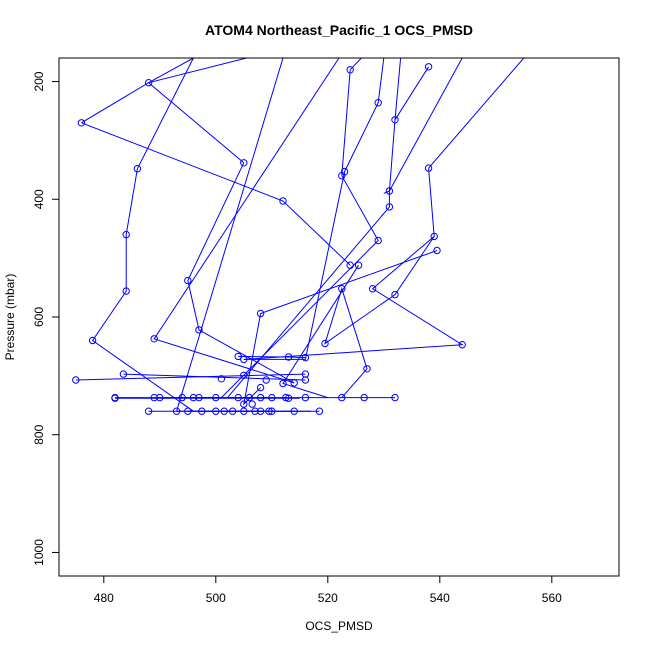 This screenshot has width=650, height=650. What do you see at coordinates (440, 598) in the screenshot?
I see `x-tick-label-540: 540` at bounding box center [440, 598].